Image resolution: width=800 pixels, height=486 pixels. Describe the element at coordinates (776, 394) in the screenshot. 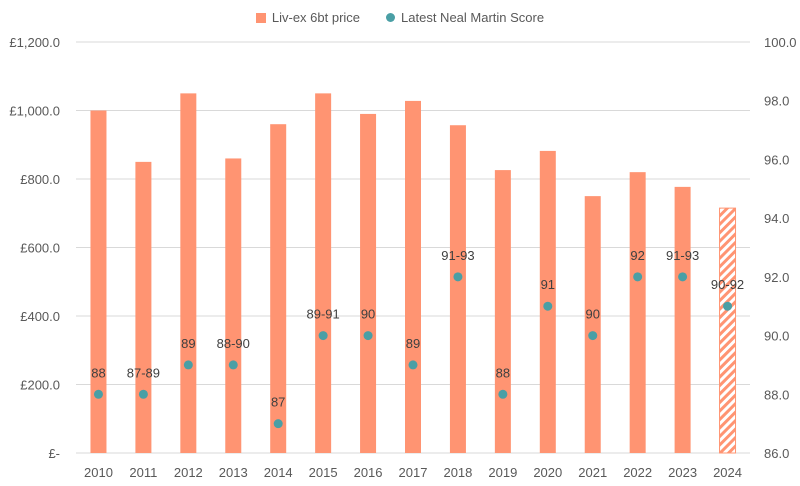

I see `y-right-tick-label: 88.0` at that location.